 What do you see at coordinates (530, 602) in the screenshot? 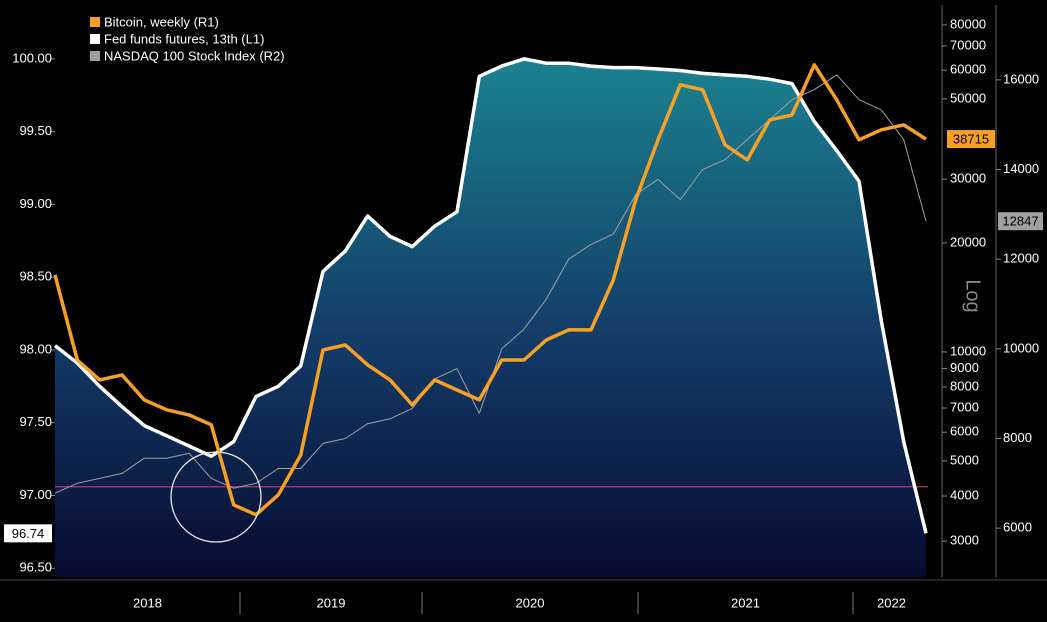
I see `x-tick-label: 2020` at bounding box center [530, 602].